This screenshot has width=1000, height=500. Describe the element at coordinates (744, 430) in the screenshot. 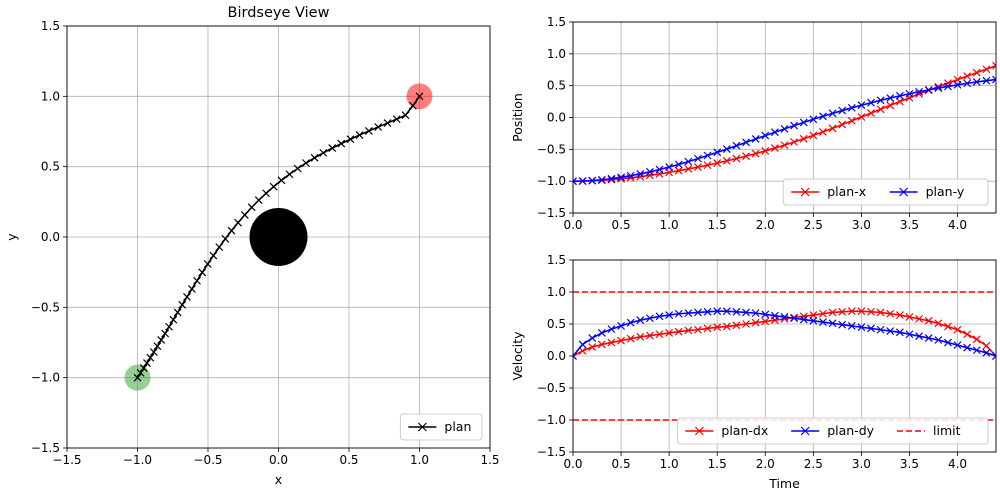

I see `legend-label: plan-dx` at that location.